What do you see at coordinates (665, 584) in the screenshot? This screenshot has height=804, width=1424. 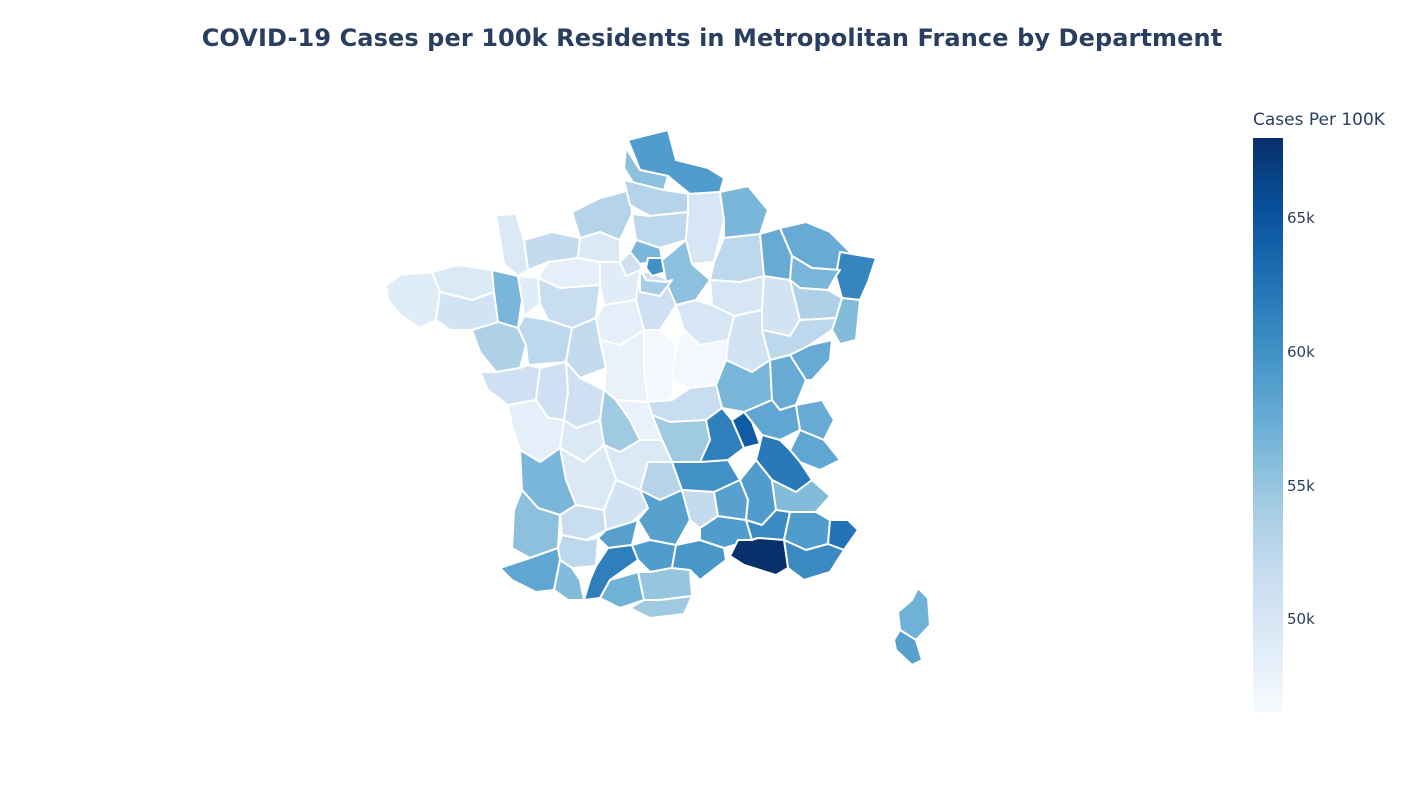 I see `department-aude: Aude` at bounding box center [665, 584].